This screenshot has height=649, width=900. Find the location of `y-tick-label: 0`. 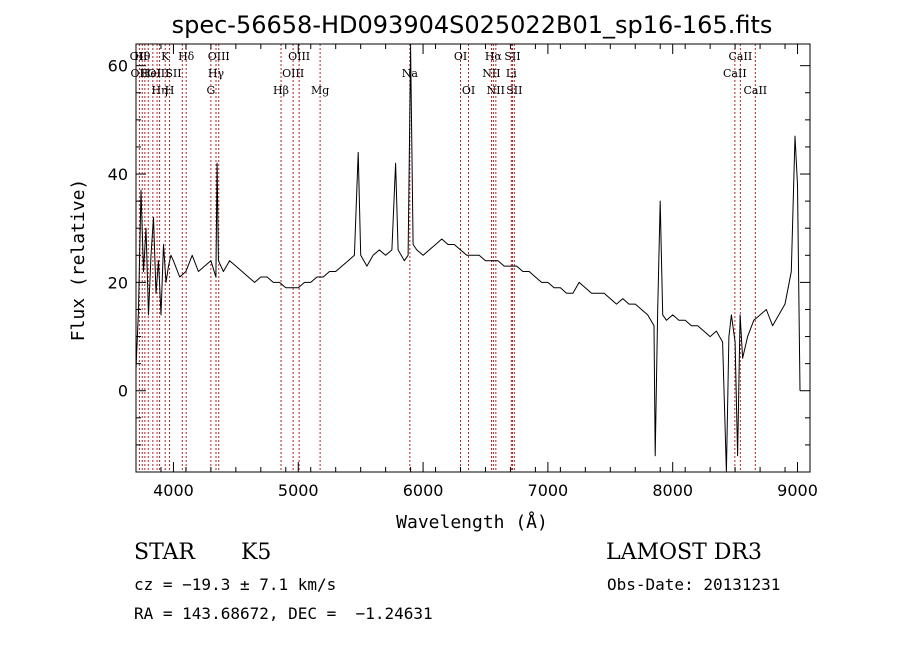

y-tick-label: 0 is located at coordinates (123, 391).